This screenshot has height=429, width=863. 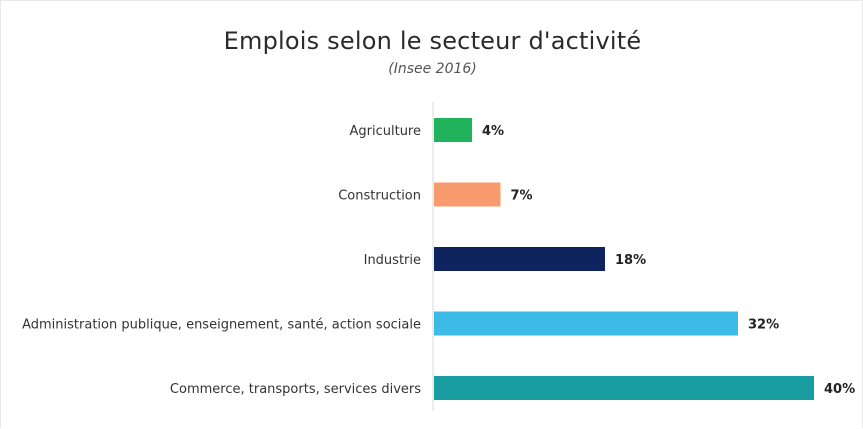 I want to click on value-label-3: 32%, so click(x=763, y=325).